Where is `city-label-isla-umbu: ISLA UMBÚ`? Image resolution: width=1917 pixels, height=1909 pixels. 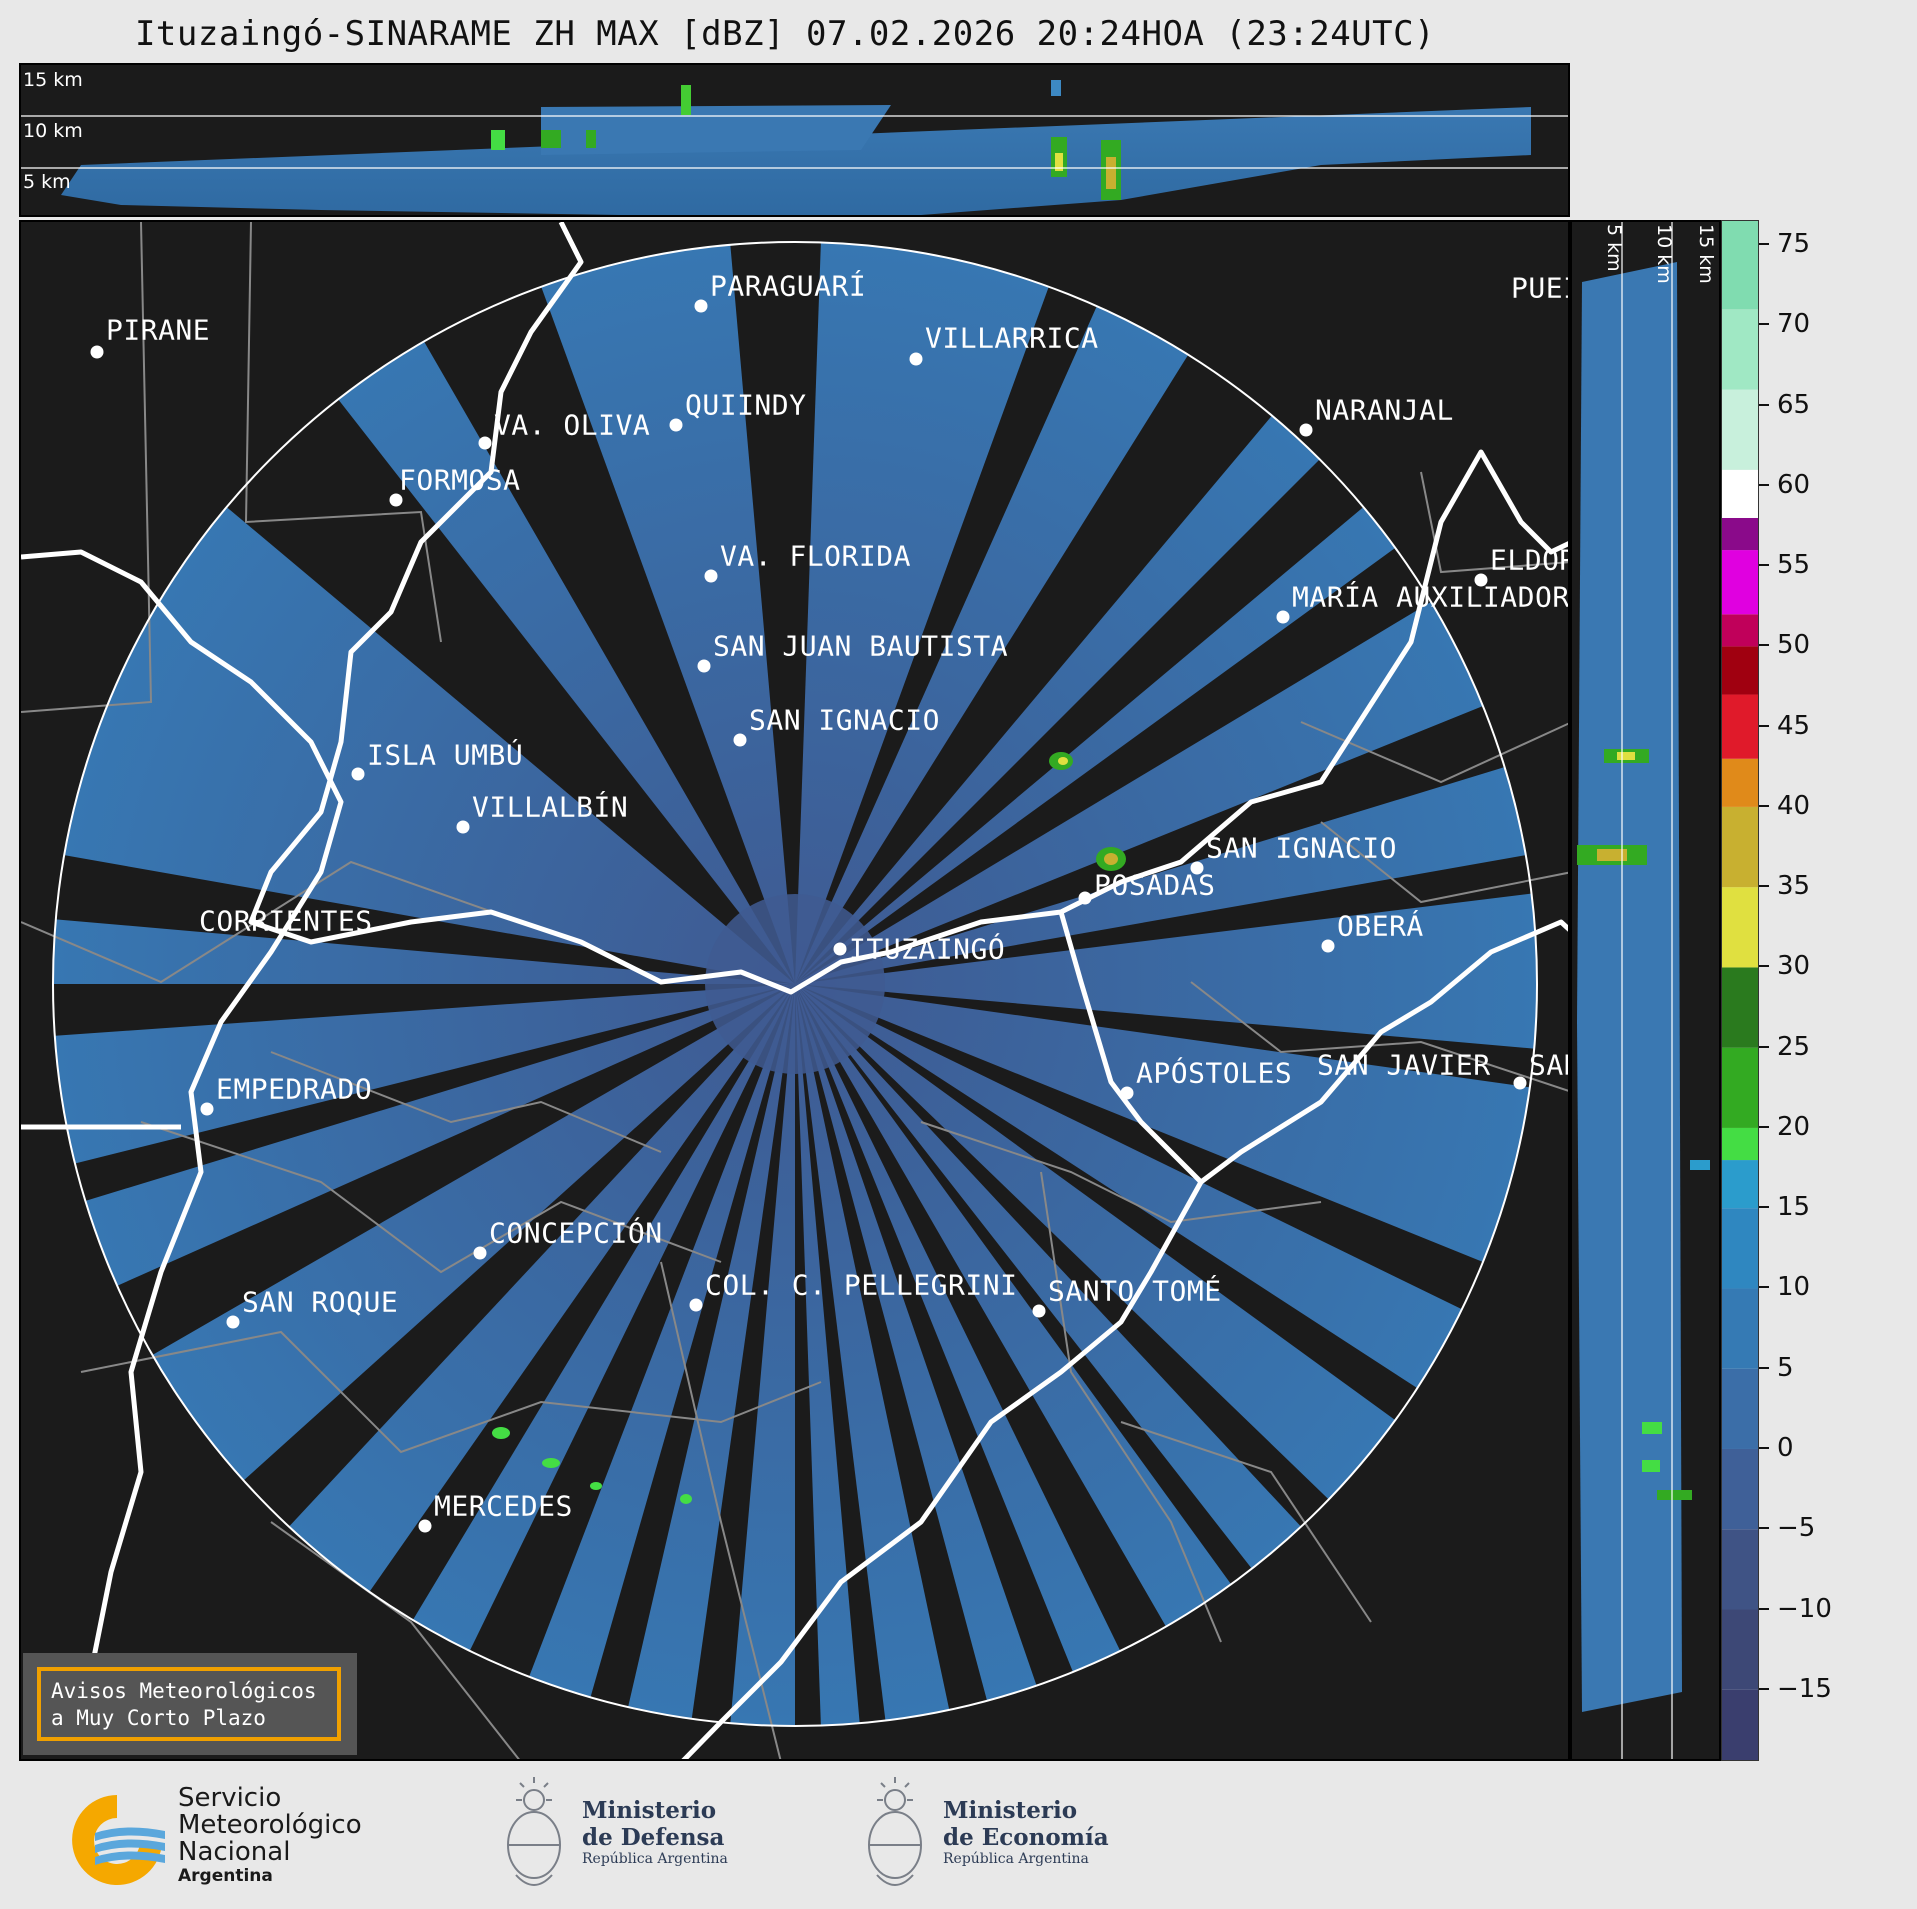
city-label-isla-umbu: ISLA UMBÚ is located at coordinates (445, 755).